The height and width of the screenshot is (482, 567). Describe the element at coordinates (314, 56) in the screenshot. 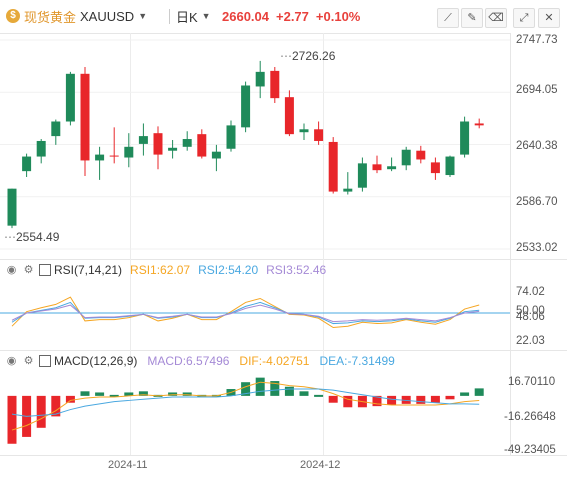

I see `high-value: 2726.26` at that location.